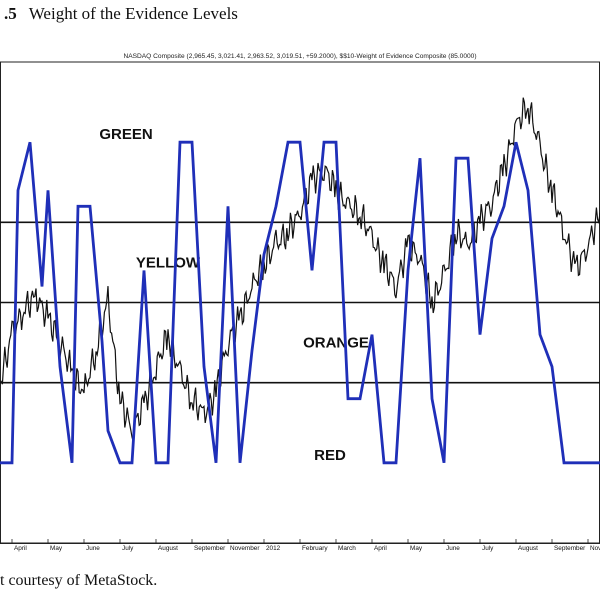  I want to click on figure-caption: t courtesy of MetaStock., so click(79, 580).